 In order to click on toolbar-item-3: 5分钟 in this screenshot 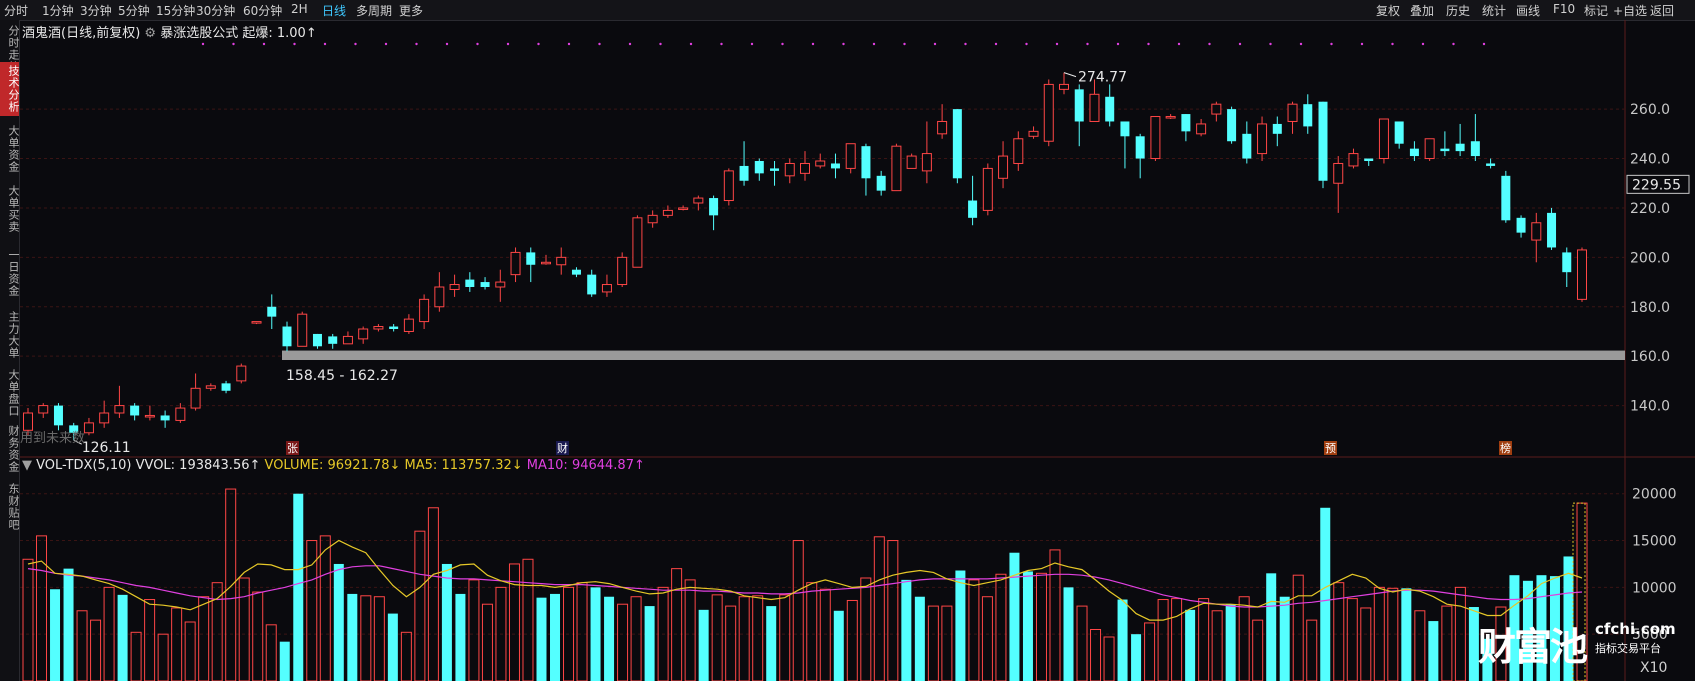, I will do `click(134, 11)`.